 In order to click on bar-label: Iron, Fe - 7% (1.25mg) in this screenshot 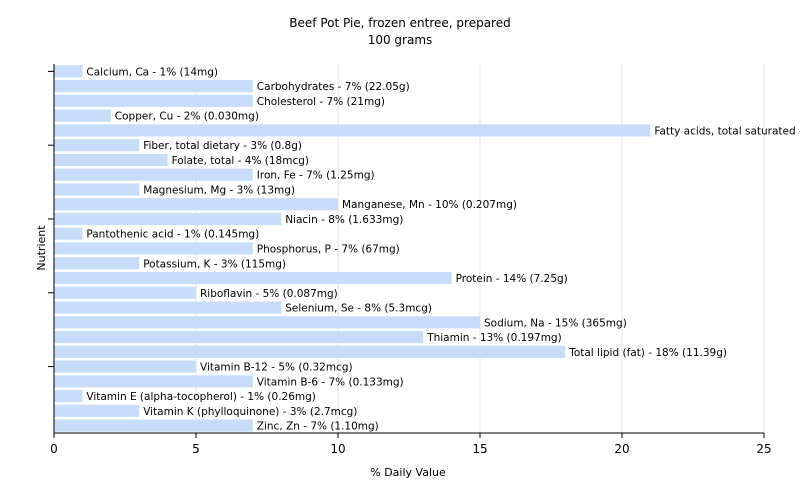, I will do `click(316, 176)`.